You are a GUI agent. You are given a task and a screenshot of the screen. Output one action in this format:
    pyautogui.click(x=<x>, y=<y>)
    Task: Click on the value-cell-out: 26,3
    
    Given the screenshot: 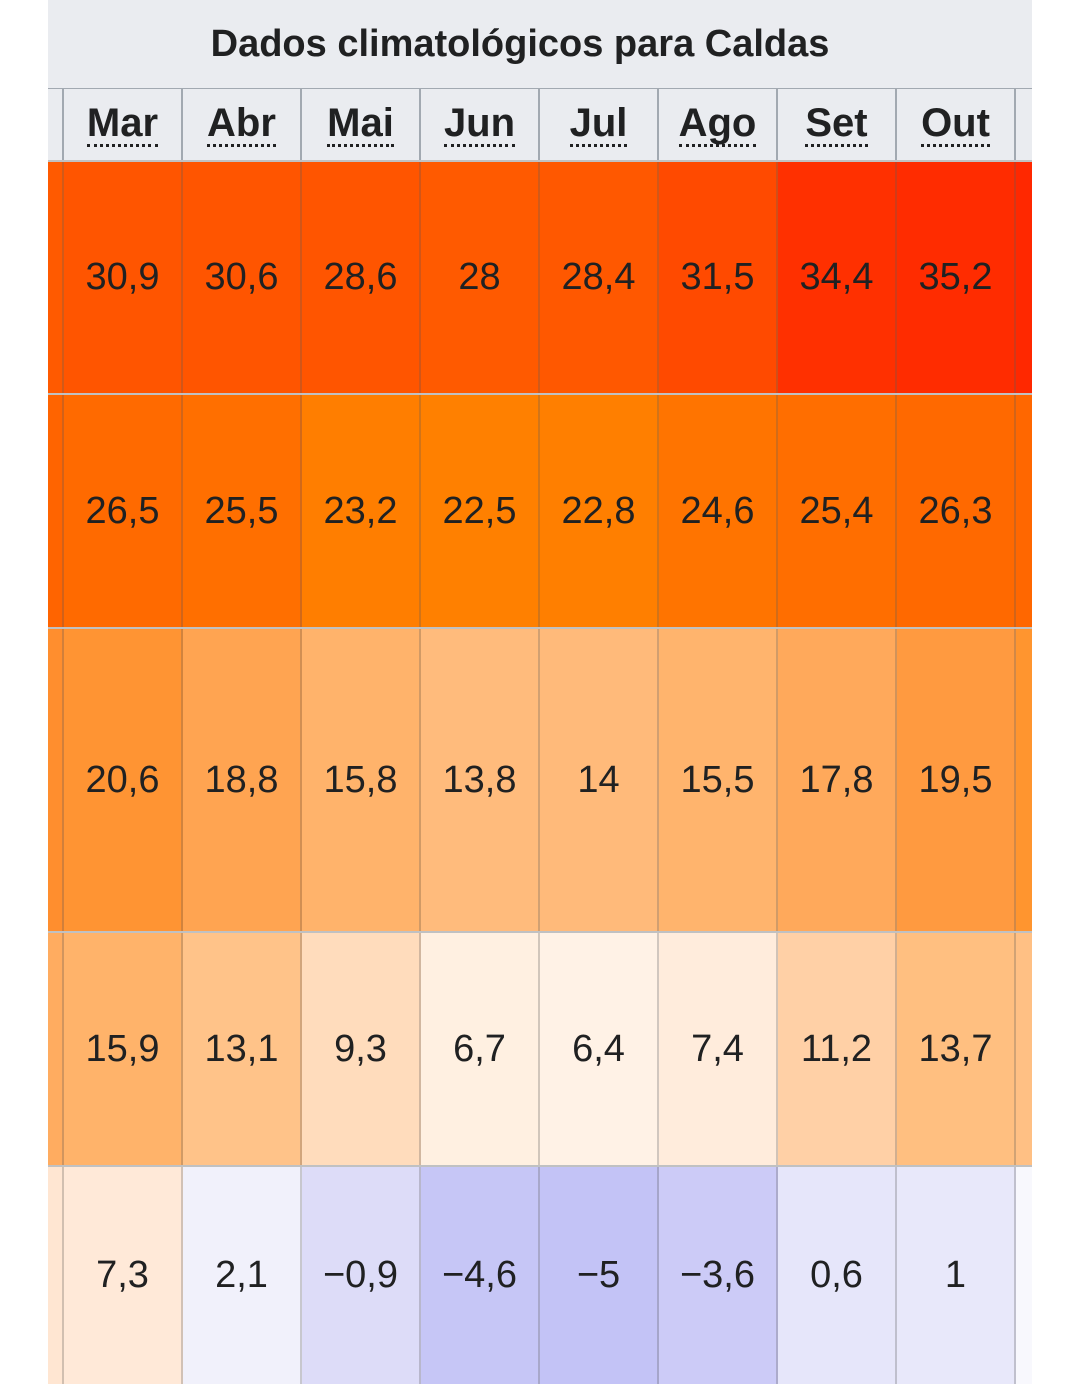 What is the action you would take?
    pyautogui.click(x=956, y=511)
    